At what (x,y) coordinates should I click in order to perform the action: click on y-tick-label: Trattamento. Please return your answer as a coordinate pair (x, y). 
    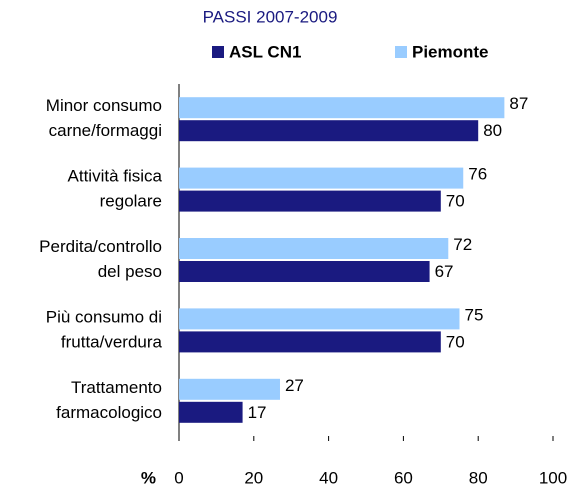
    Looking at the image, I should click on (116, 387).